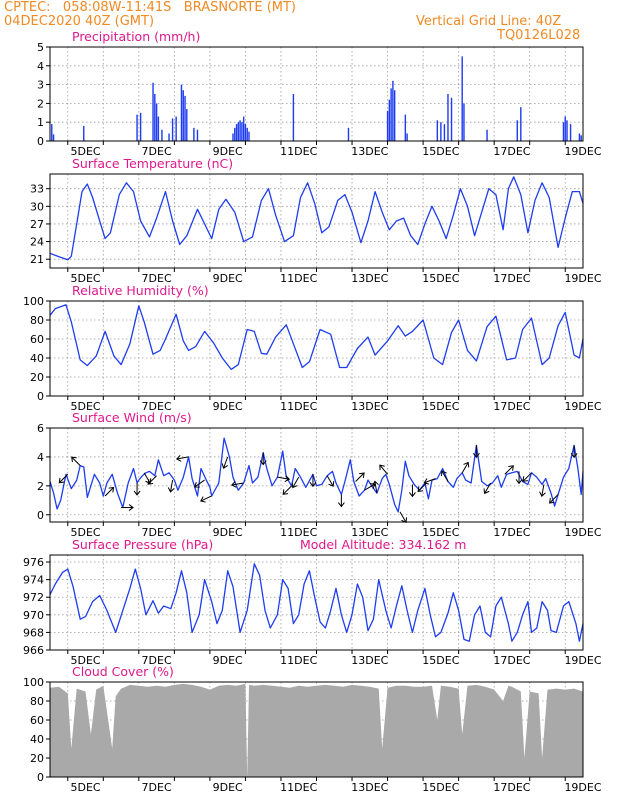 Image resolution: width=618 pixels, height=800 pixels. What do you see at coordinates (33, 597) in the screenshot?
I see `y-tick-label: 972` at bounding box center [33, 597].